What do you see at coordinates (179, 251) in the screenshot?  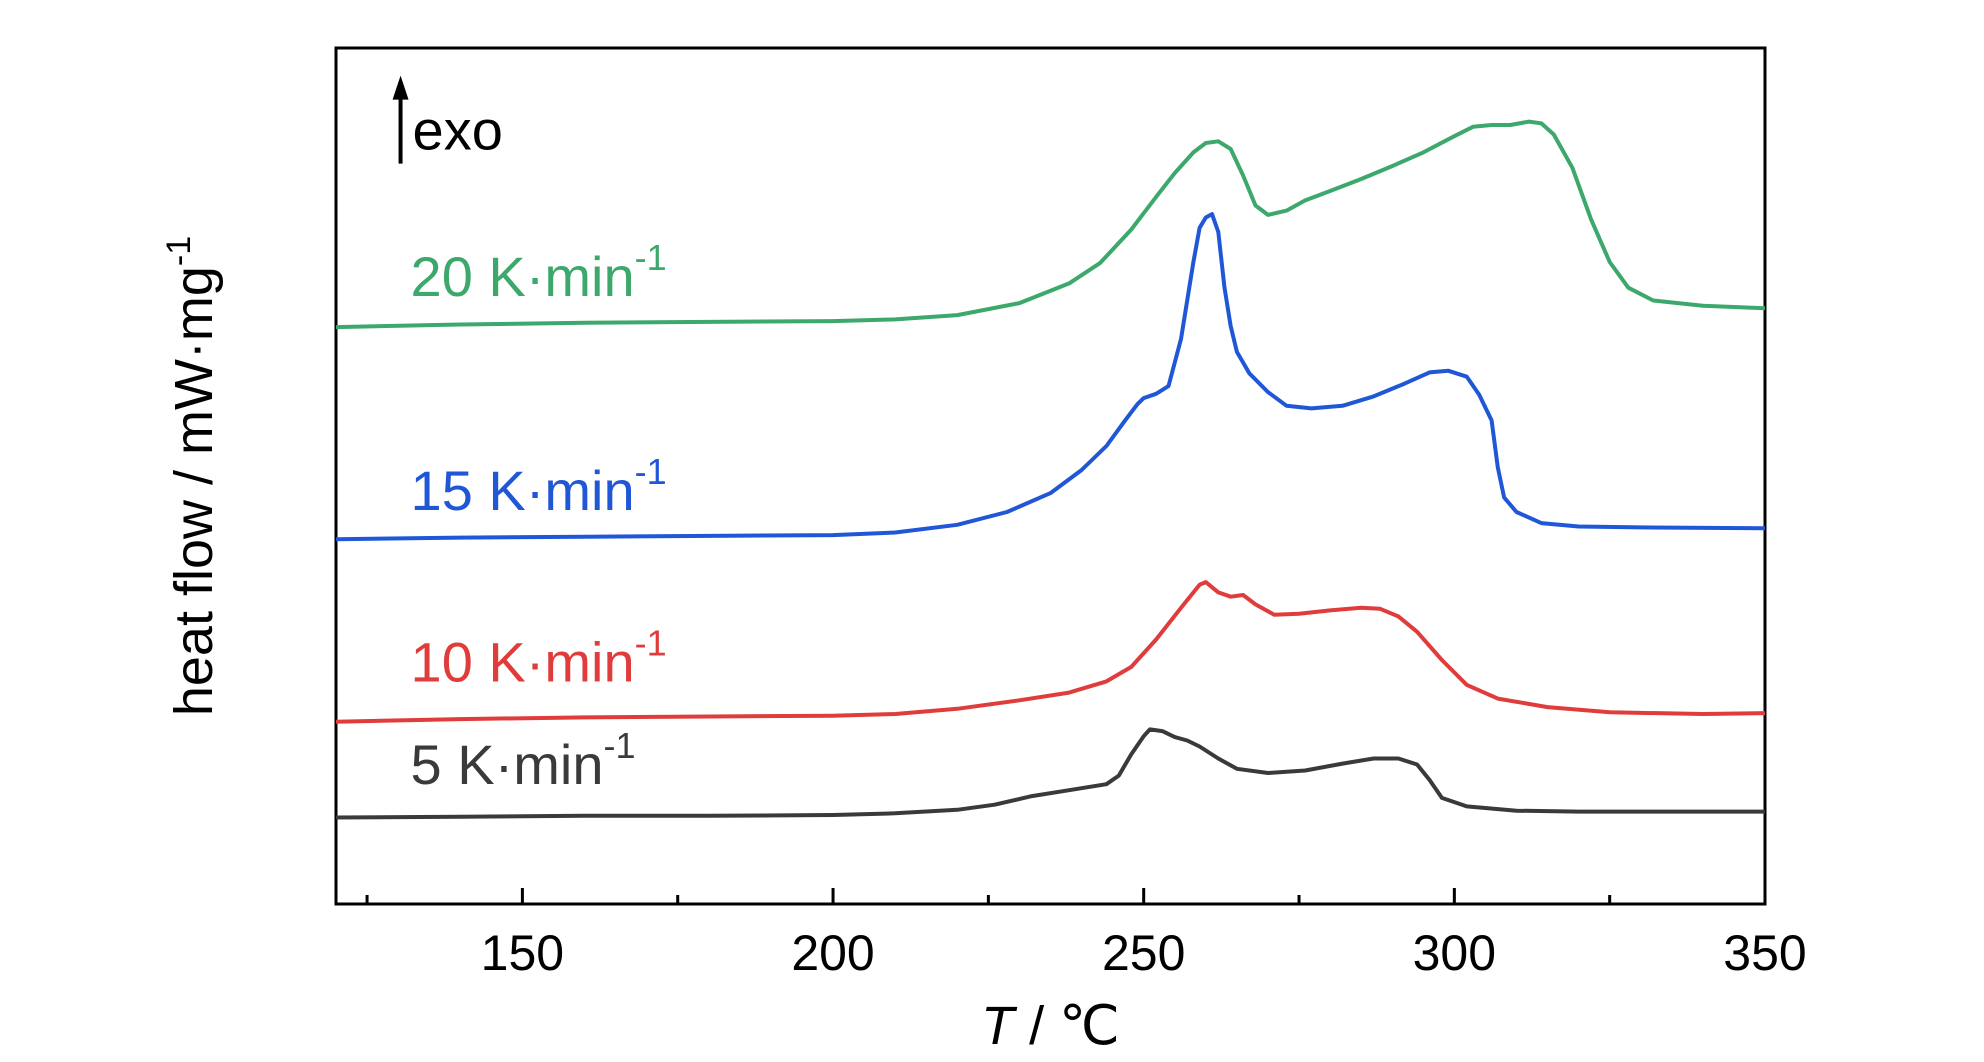 I see `y-axis-title-sup: -1` at bounding box center [179, 251].